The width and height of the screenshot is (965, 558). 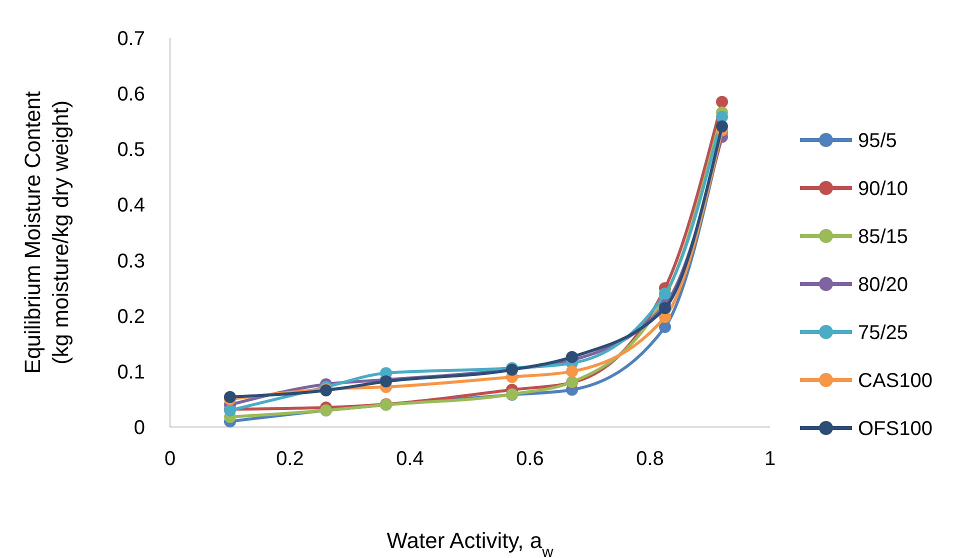 What do you see at coordinates (170, 459) in the screenshot?
I see `x-tick-label: 0` at bounding box center [170, 459].